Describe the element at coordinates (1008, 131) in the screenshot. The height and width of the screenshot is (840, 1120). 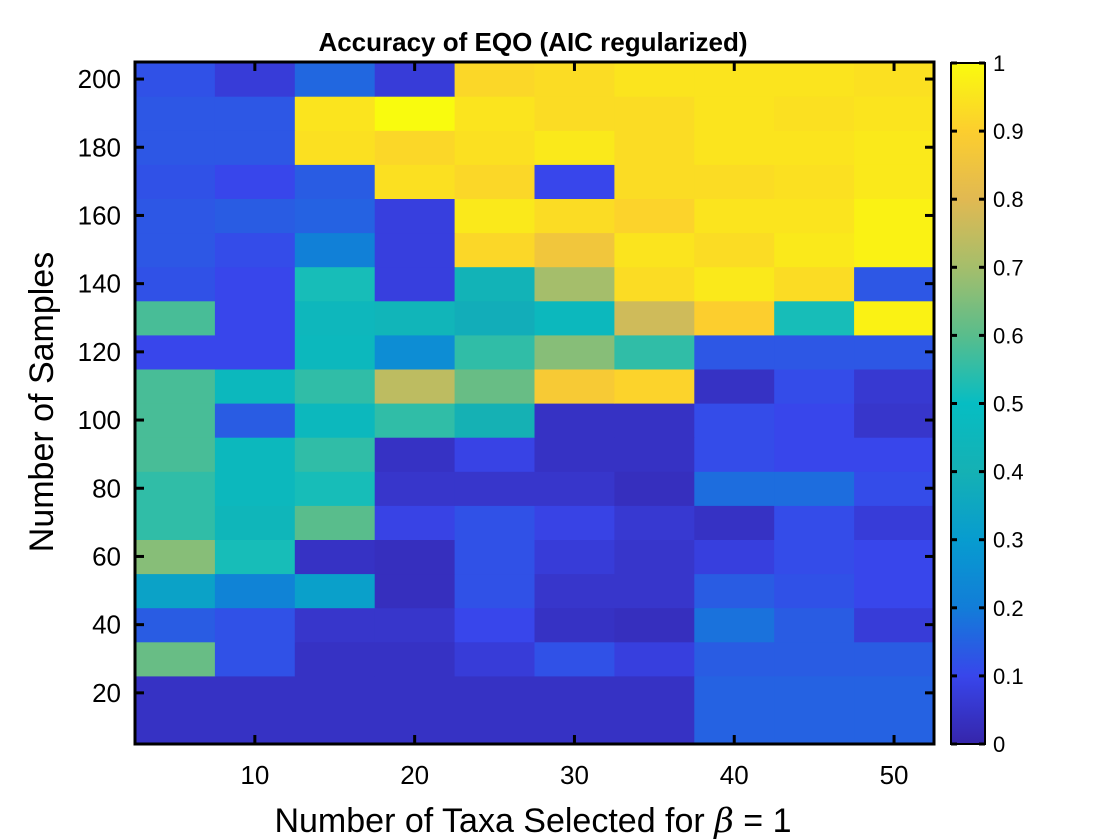
I see `colorbar-tick-label: 0.9` at that location.